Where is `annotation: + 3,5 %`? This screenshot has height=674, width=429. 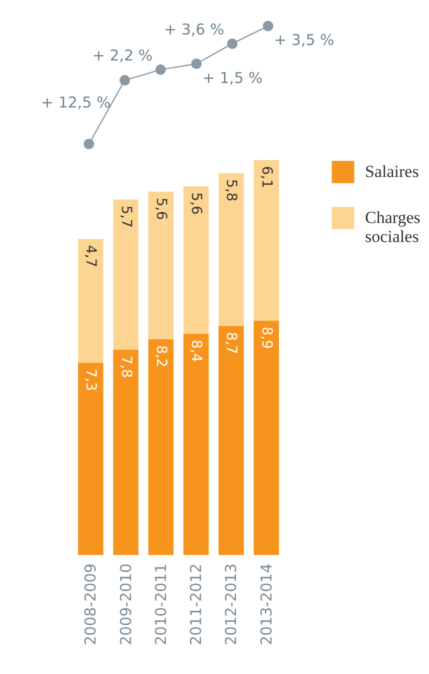 annotation: + 3,5 % is located at coordinates (304, 40).